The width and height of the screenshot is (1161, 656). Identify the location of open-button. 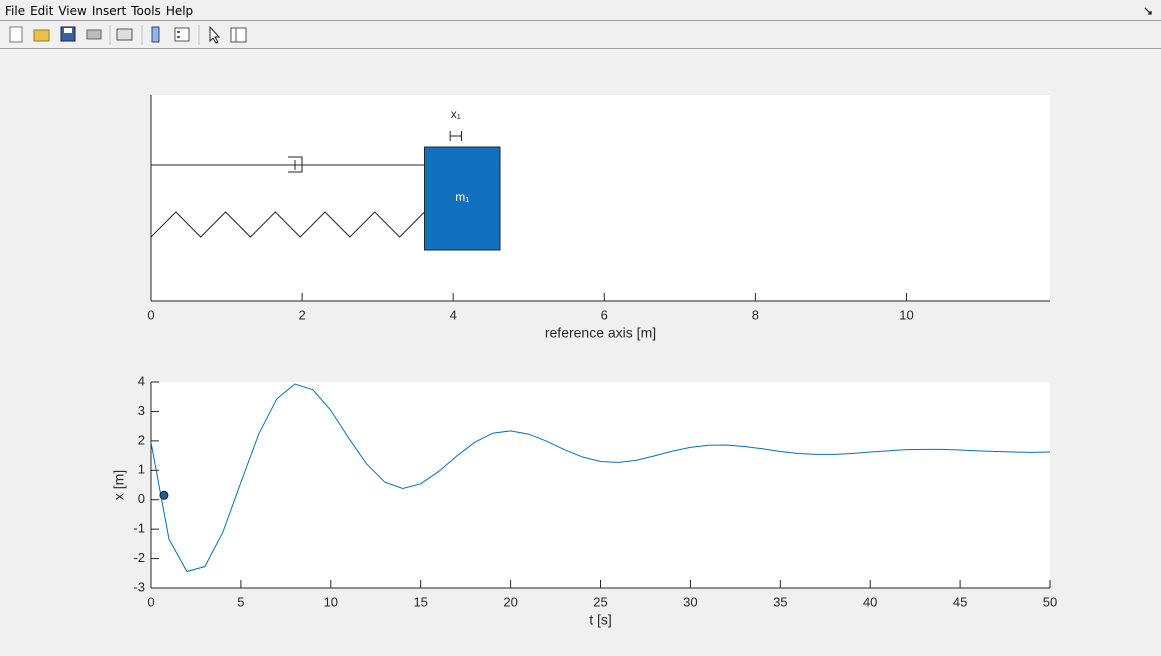
(41, 35).